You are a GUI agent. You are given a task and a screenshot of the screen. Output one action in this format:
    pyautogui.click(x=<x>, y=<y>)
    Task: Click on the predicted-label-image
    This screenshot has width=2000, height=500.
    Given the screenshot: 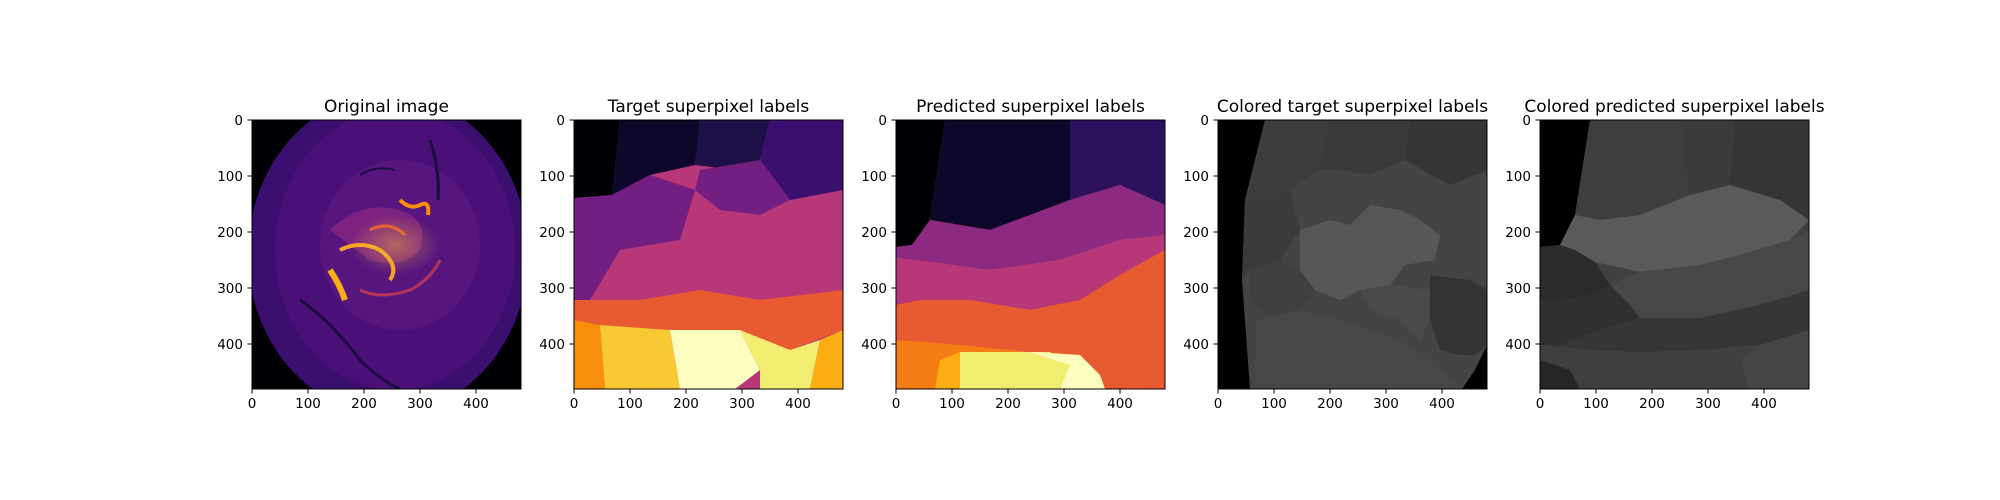 What is the action you would take?
    pyautogui.click(x=1030, y=254)
    